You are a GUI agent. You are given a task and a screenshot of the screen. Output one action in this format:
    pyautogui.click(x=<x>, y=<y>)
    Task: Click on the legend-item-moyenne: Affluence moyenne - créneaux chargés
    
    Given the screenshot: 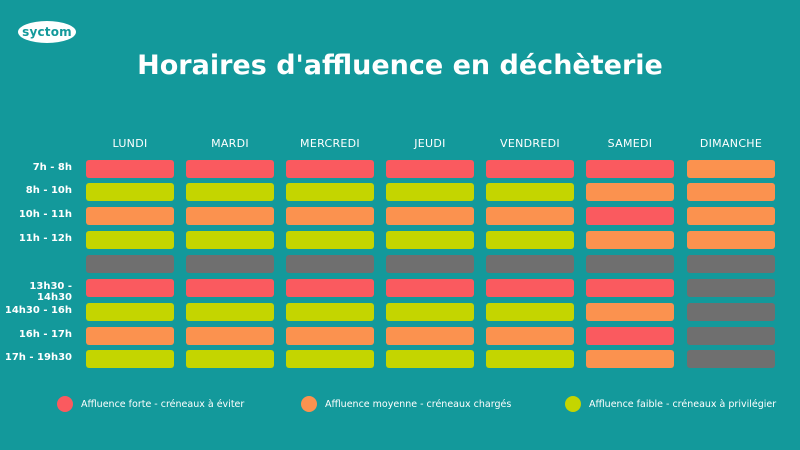 What is the action you would take?
    pyautogui.click(x=406, y=404)
    